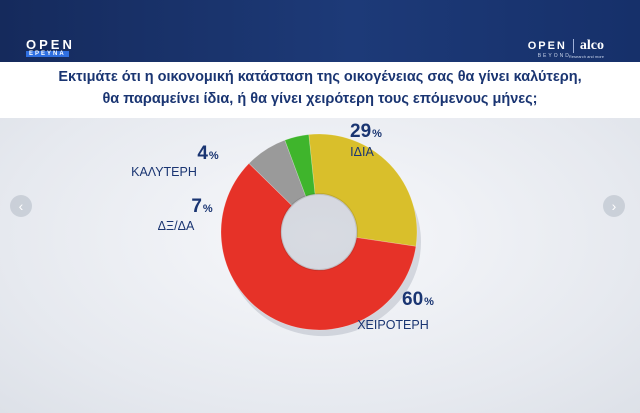  I want to click on open-alco-logo: OPEN BEYOND alco Research and more, so click(565, 48).